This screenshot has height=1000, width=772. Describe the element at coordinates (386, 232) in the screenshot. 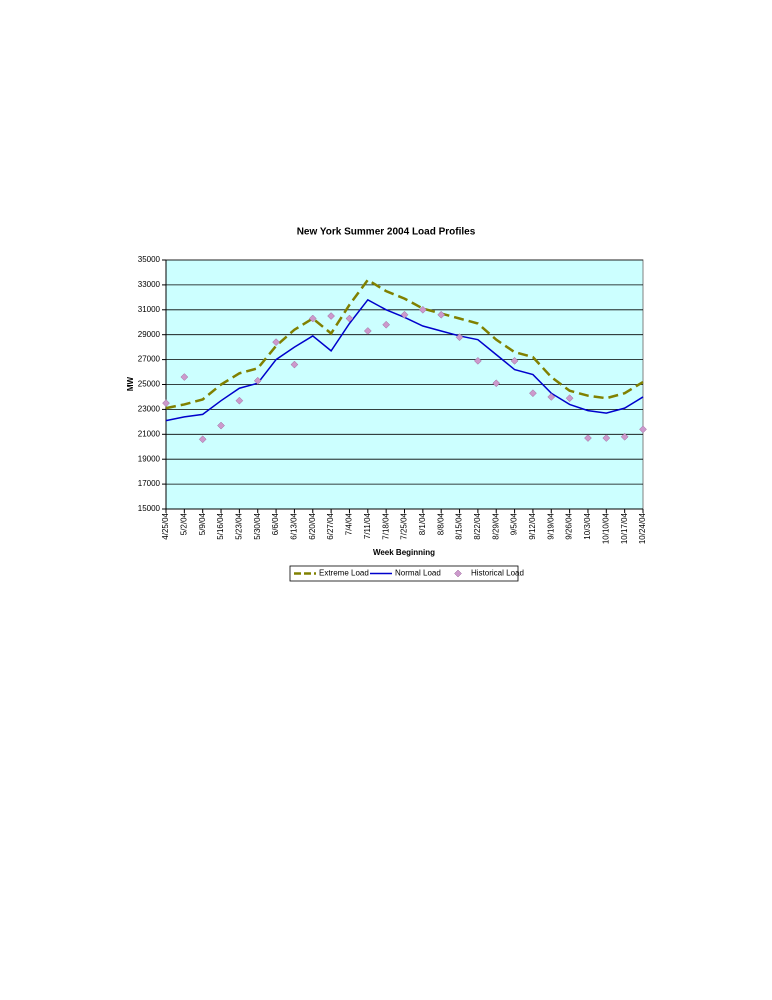

I see `chart-title: New York Summer 2004 Load Profiles` at that location.